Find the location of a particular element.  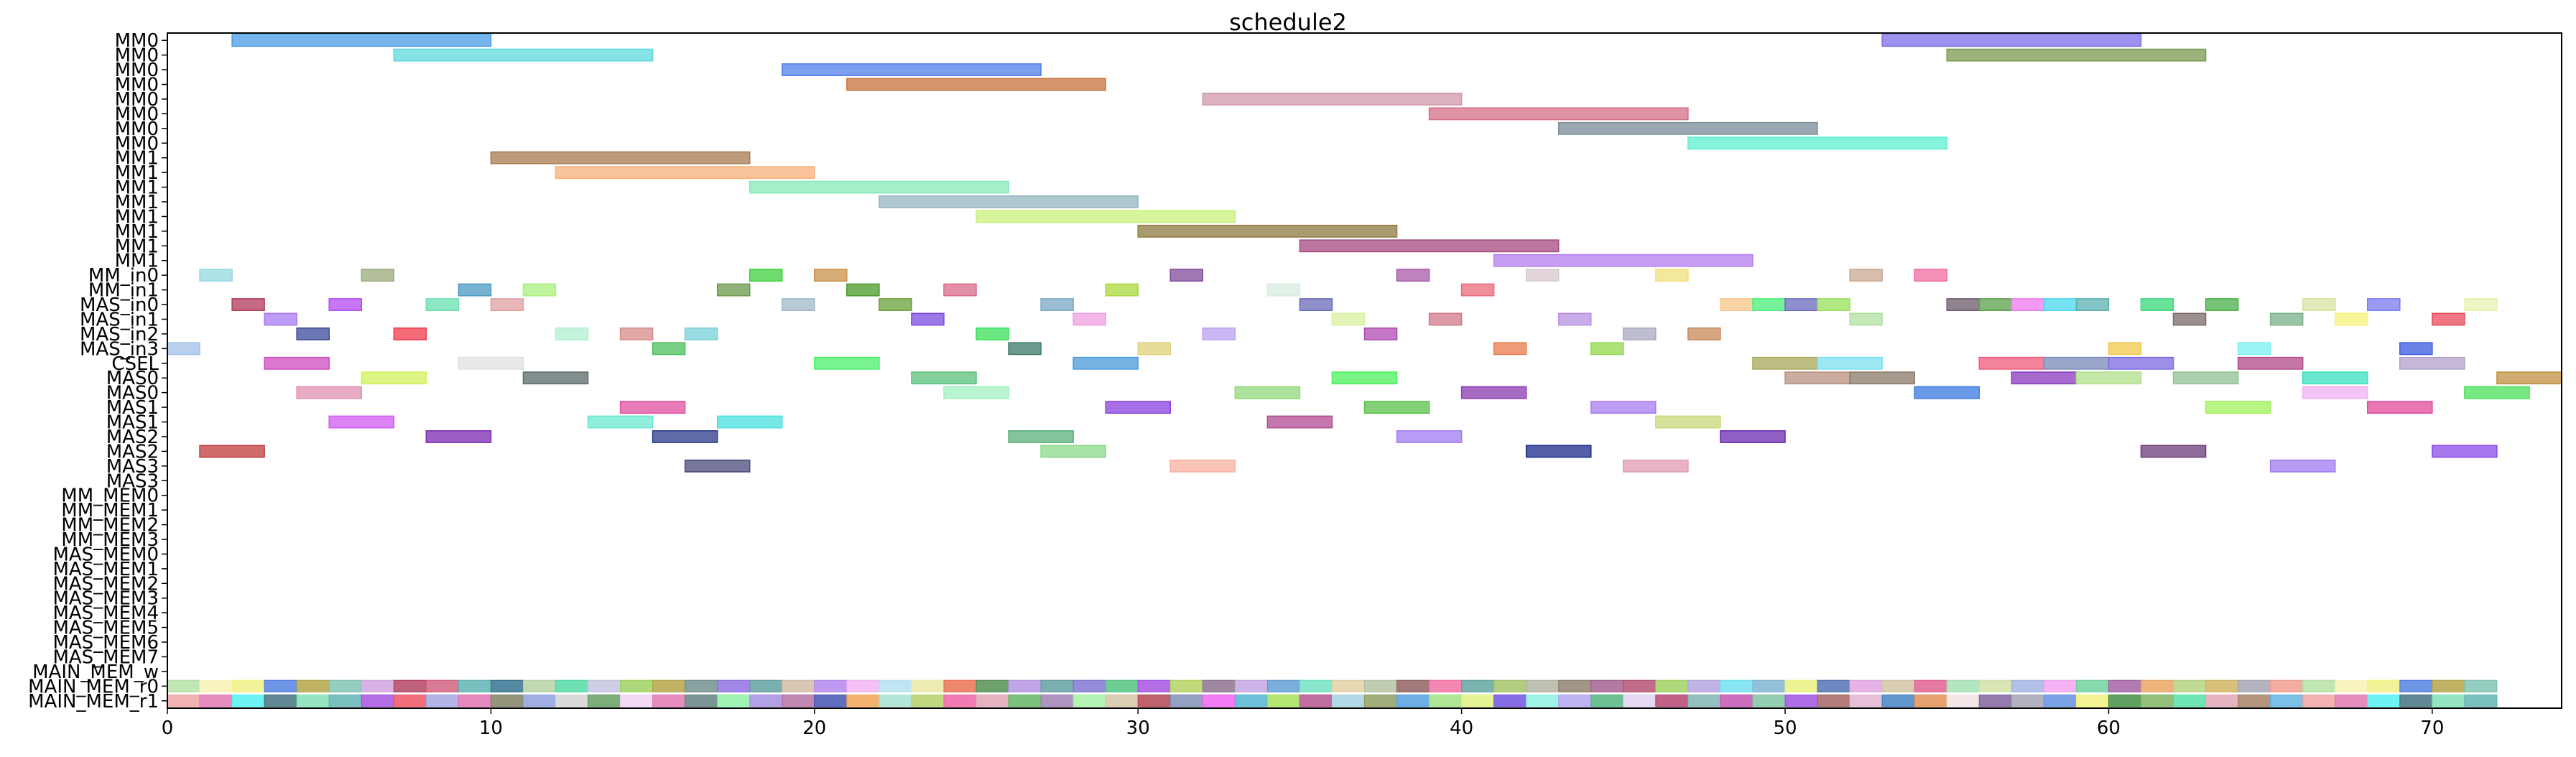

x-tick-label: 50 is located at coordinates (1785, 728).